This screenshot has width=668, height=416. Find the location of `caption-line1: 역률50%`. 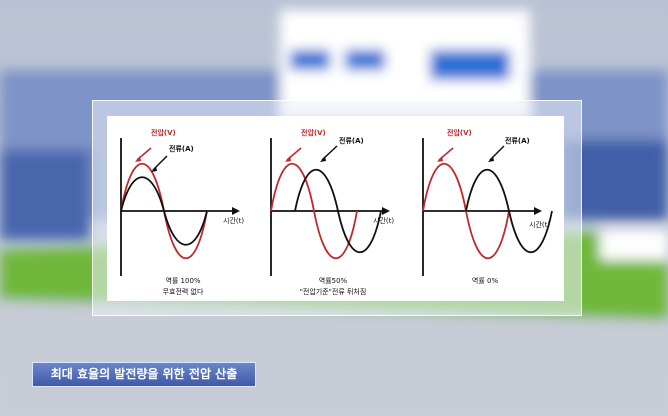

caption-line1: 역률50% is located at coordinates (333, 281).